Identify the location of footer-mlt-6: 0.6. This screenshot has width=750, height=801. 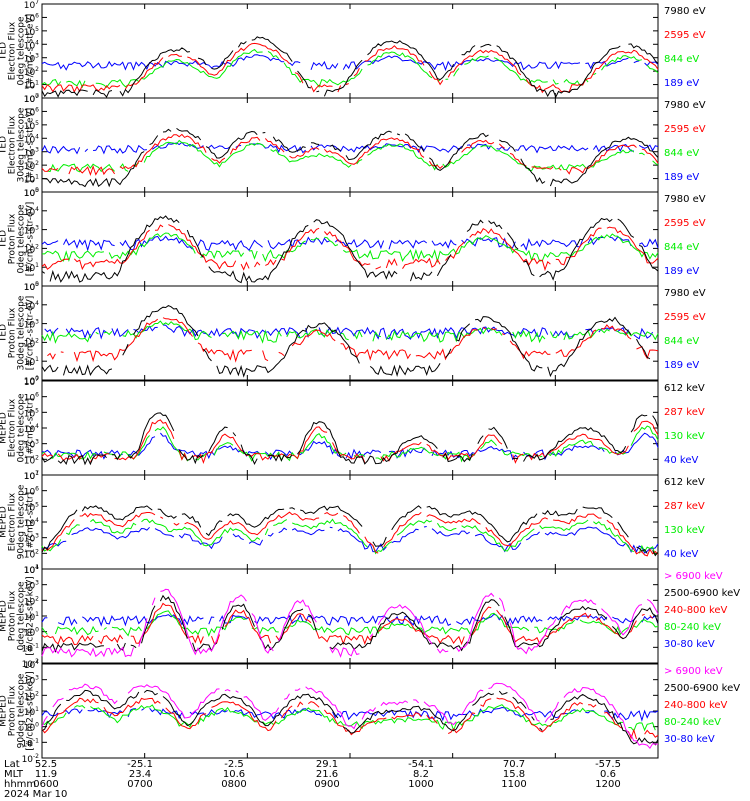
(608, 774).